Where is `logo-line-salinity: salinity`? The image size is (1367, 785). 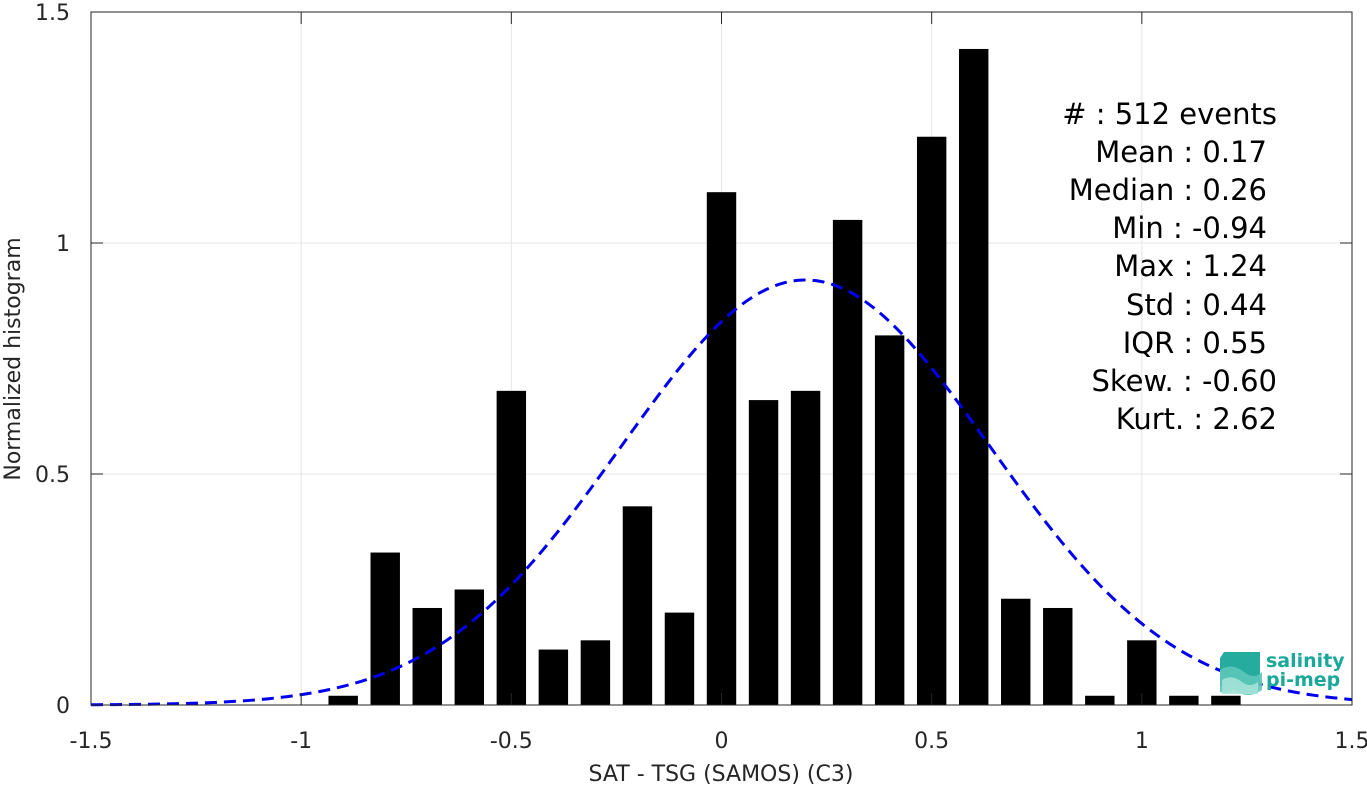 logo-line-salinity: salinity is located at coordinates (1305, 661).